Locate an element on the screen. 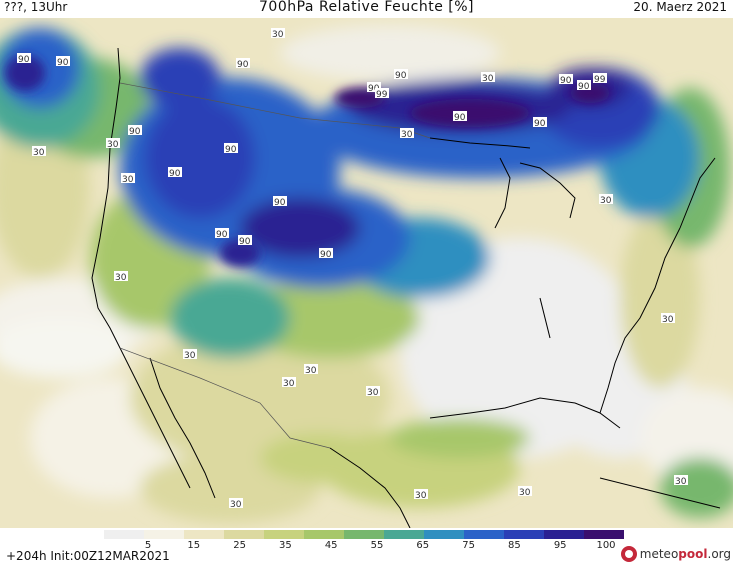  scale-tick: 95 is located at coordinates (560, 545).